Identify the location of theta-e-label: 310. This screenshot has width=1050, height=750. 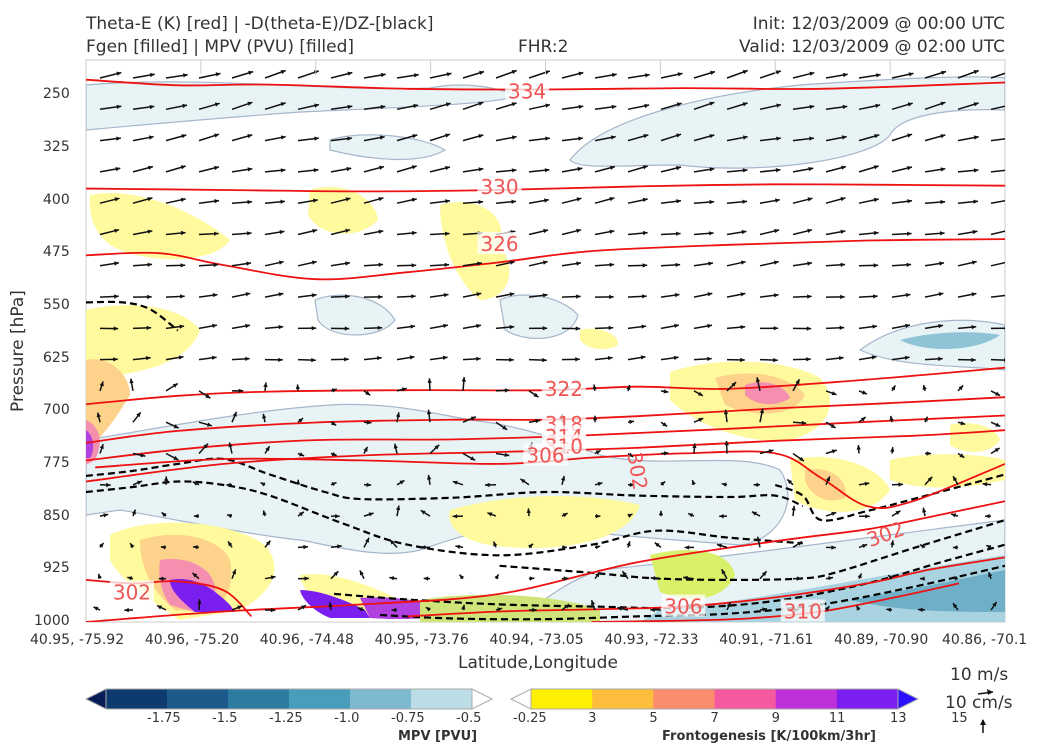
(803, 611).